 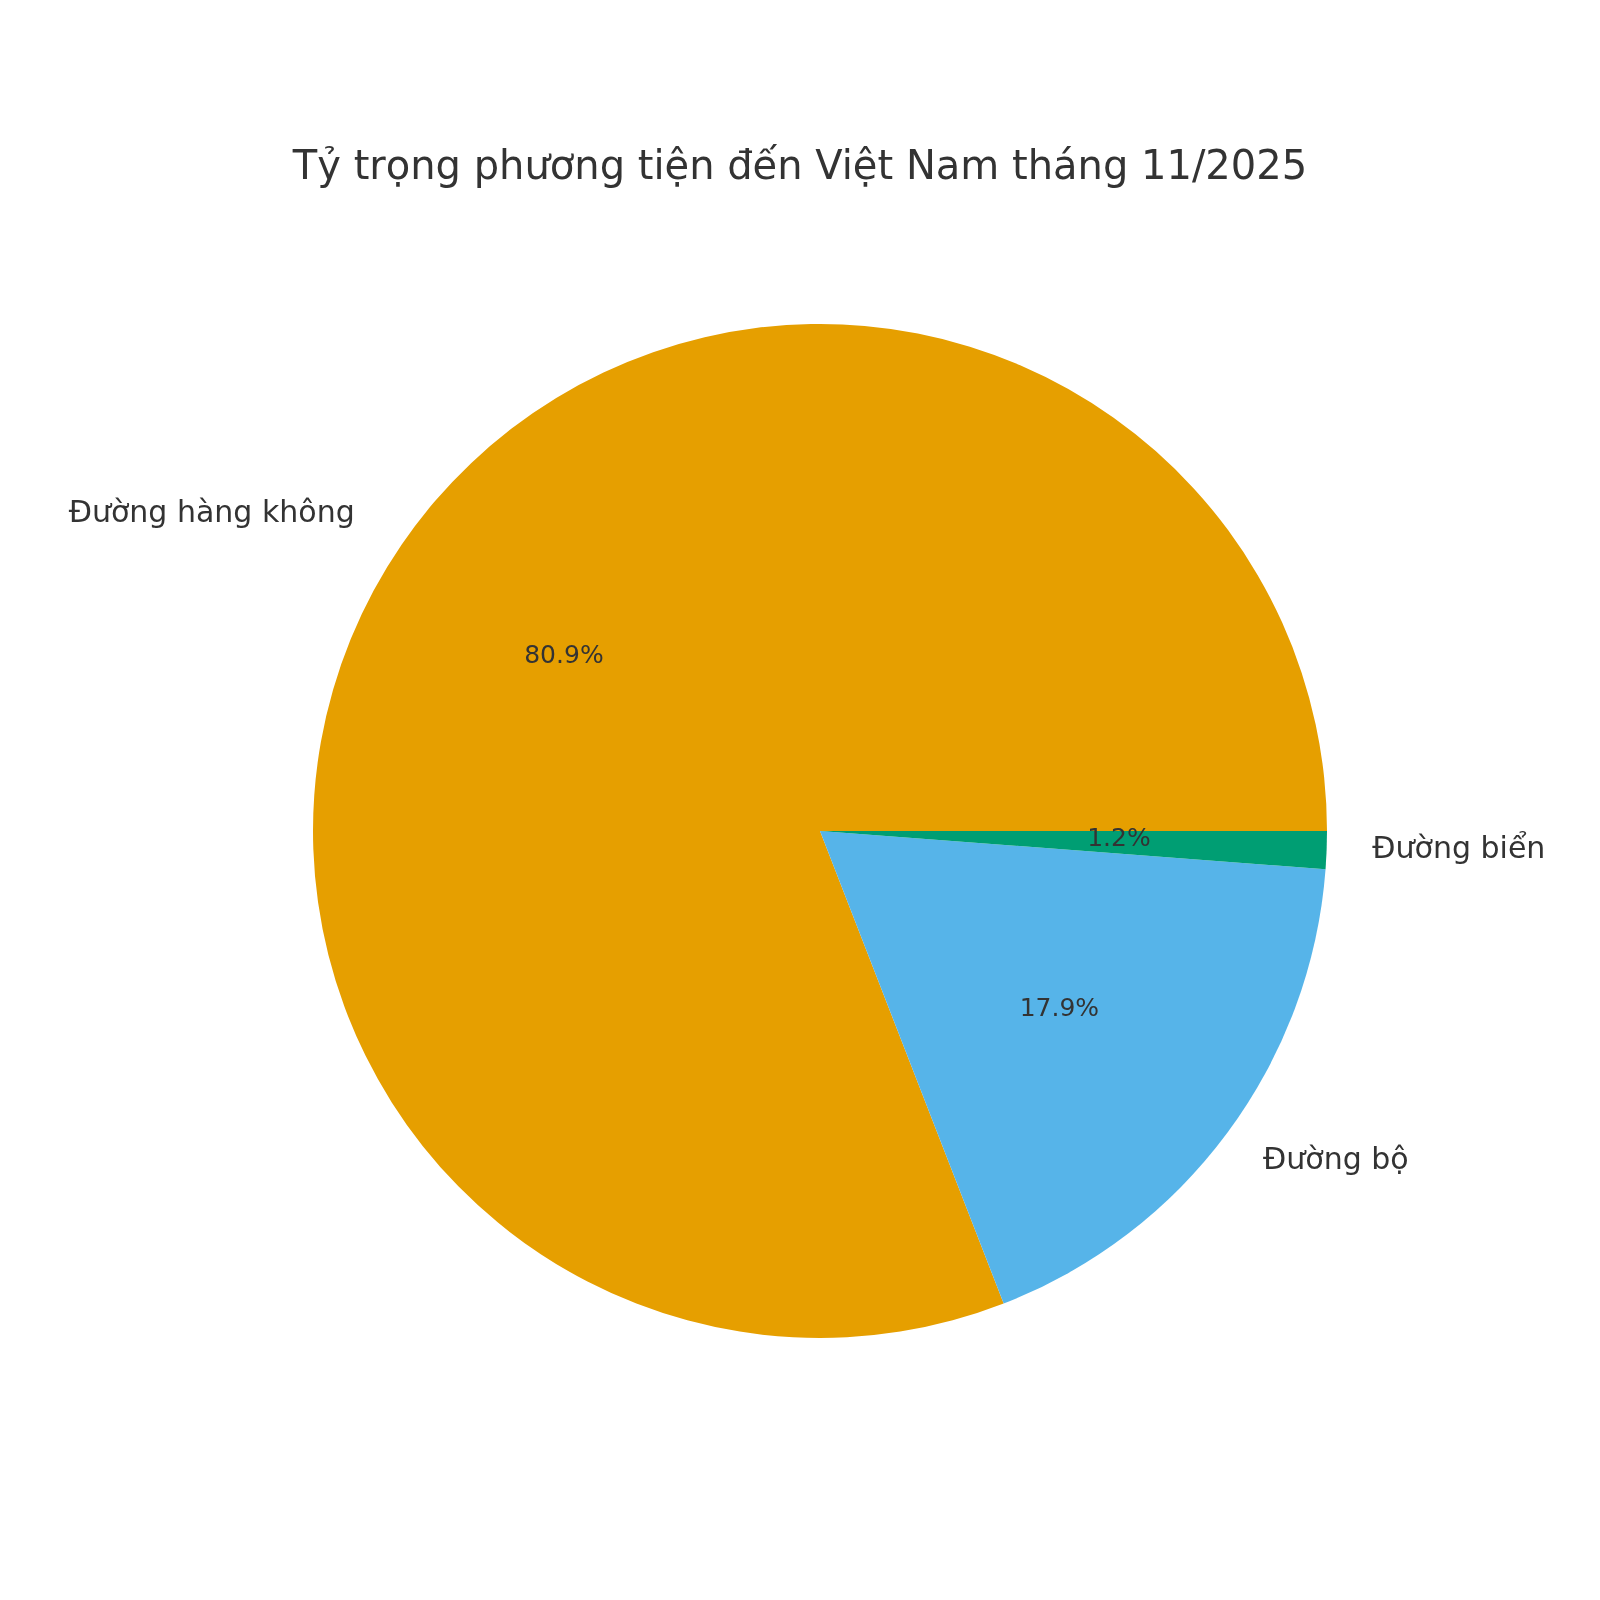 What do you see at coordinates (564, 654) in the screenshot?
I see `data-label: 80.9%` at bounding box center [564, 654].